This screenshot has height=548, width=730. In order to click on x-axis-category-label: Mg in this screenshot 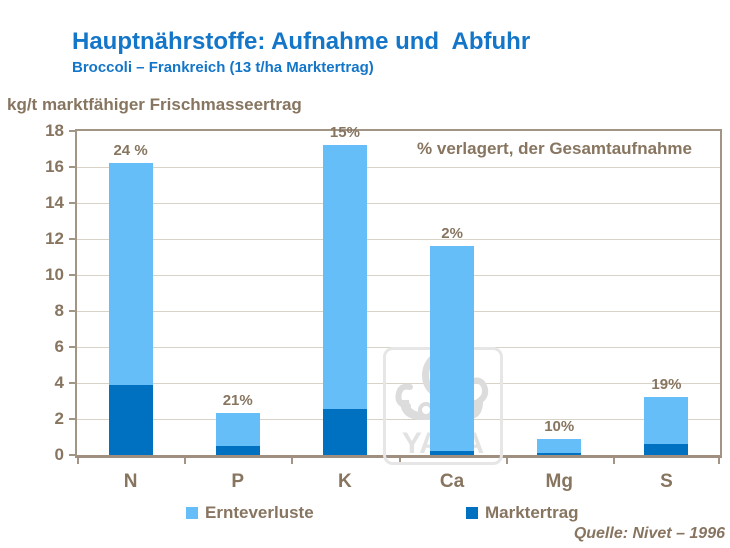, I will do `click(559, 481)`.